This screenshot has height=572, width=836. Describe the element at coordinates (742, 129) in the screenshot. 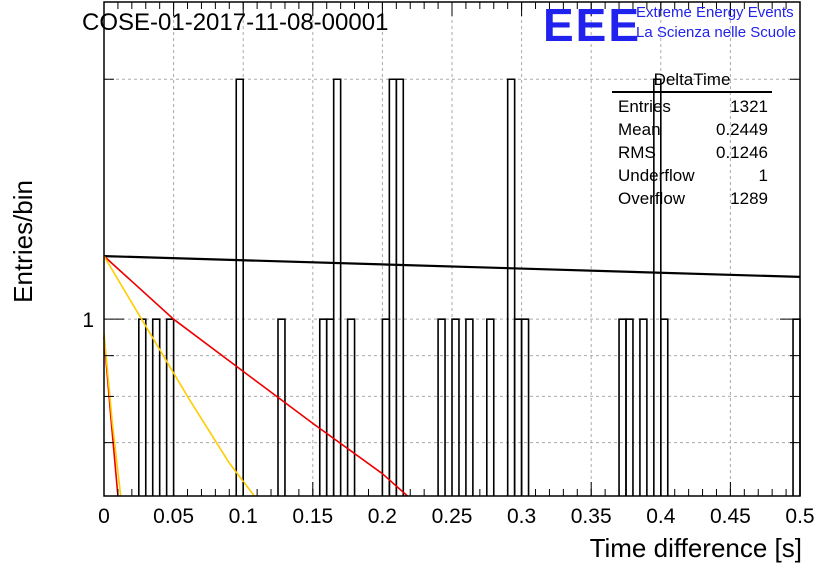

I see `stats-value: 0.2449` at that location.